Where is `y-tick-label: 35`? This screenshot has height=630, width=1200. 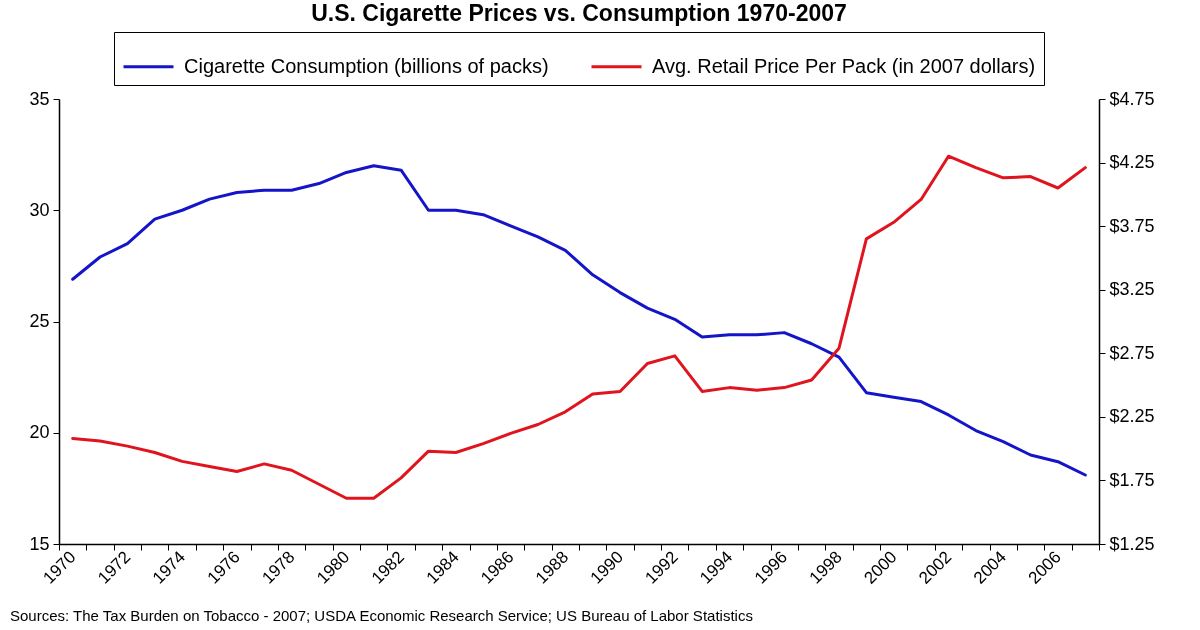
y-tick-label: 35 is located at coordinates (39, 98).